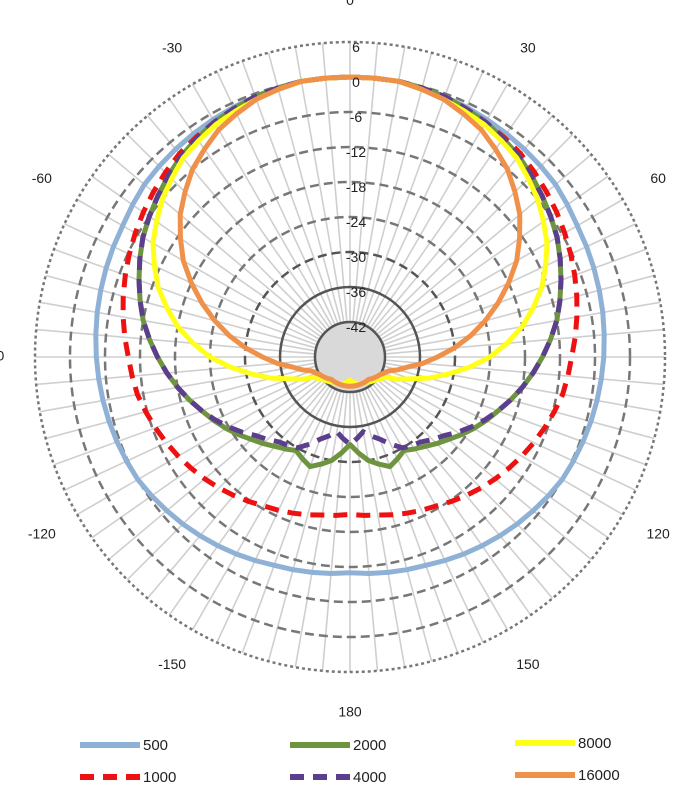  What do you see at coordinates (356, 257) in the screenshot?
I see `ring-tick-label: -30` at bounding box center [356, 257].